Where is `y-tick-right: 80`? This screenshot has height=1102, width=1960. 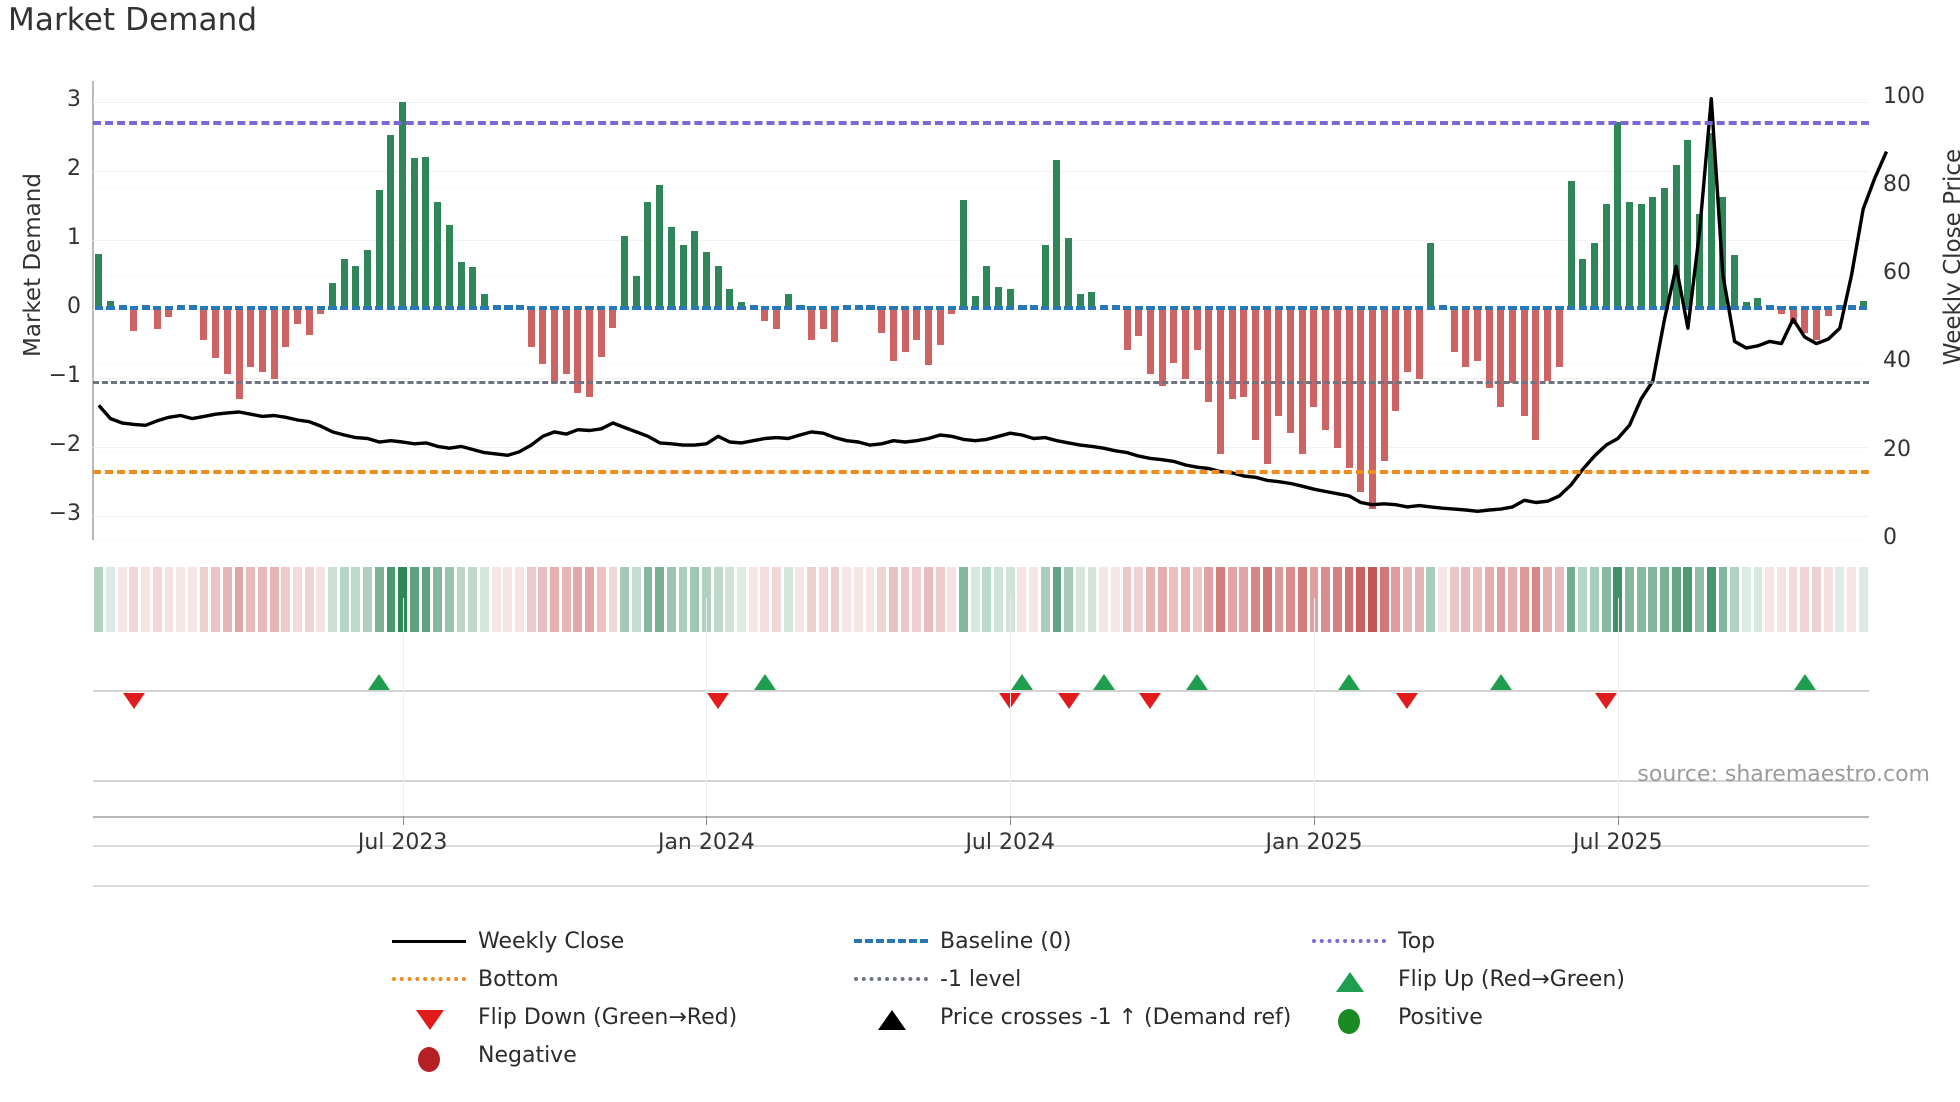 y-tick-right: 80 is located at coordinates (1897, 184).